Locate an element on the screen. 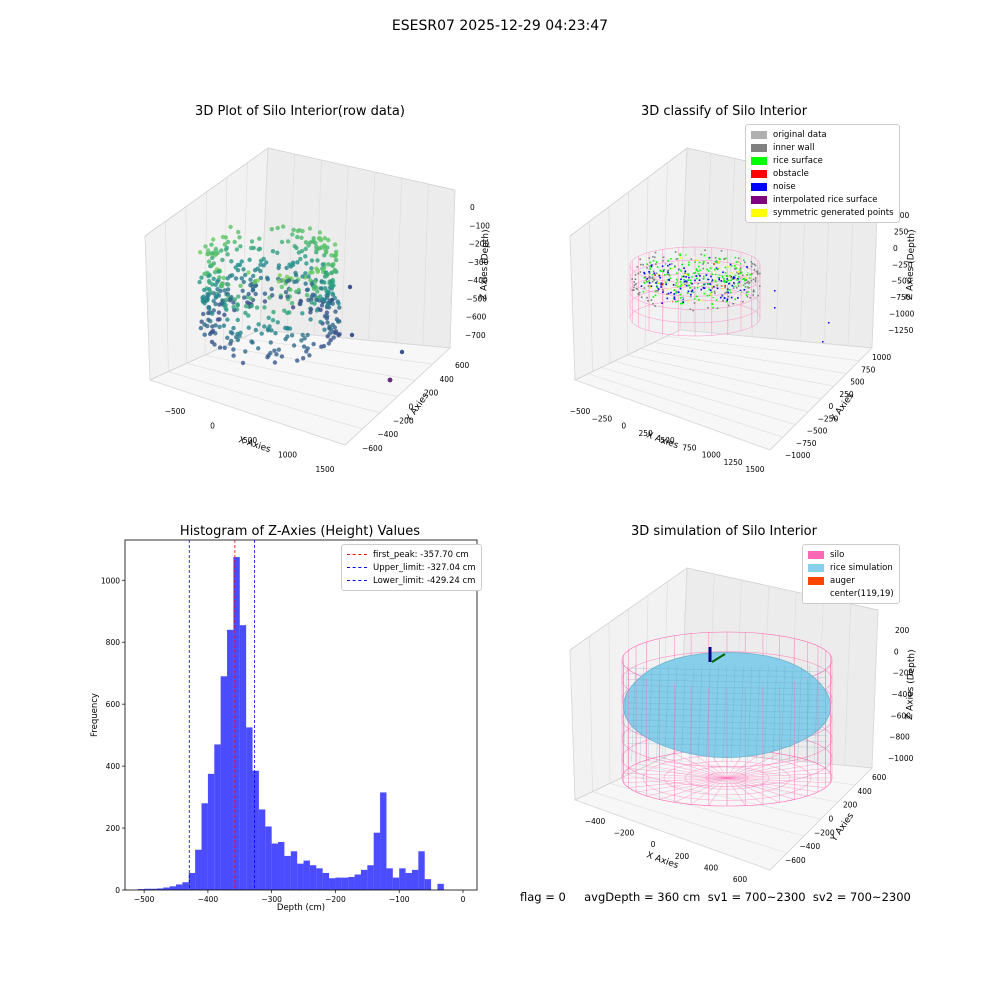  panel1-z-tick: −700 is located at coordinates (475, 335).